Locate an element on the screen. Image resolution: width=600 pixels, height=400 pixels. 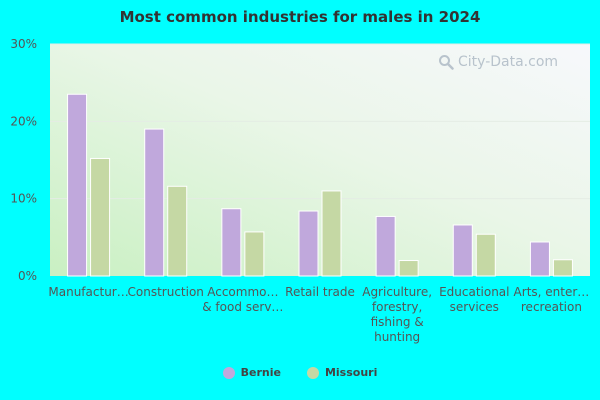
x-tick-label: Educational services is located at coordinates (474, 299).